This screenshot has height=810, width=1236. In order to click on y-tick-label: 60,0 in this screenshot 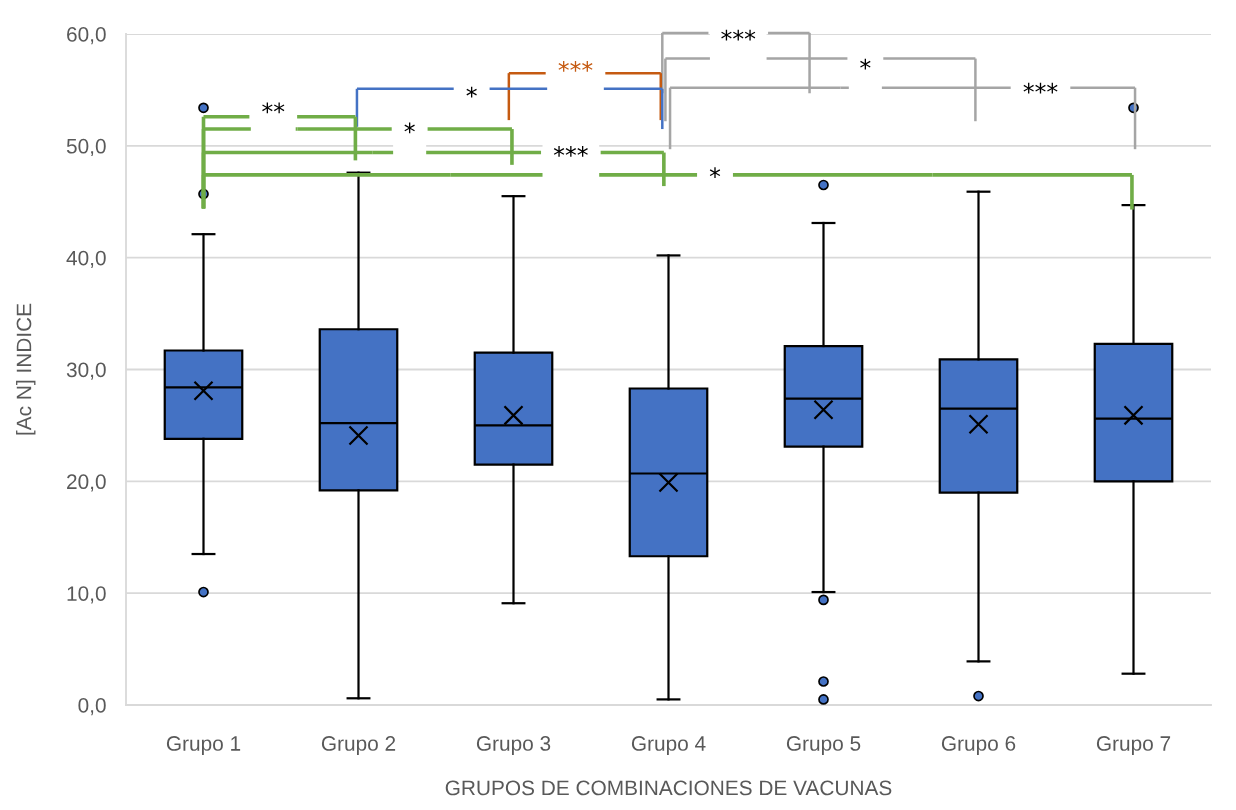, I will do `click(86, 36)`.